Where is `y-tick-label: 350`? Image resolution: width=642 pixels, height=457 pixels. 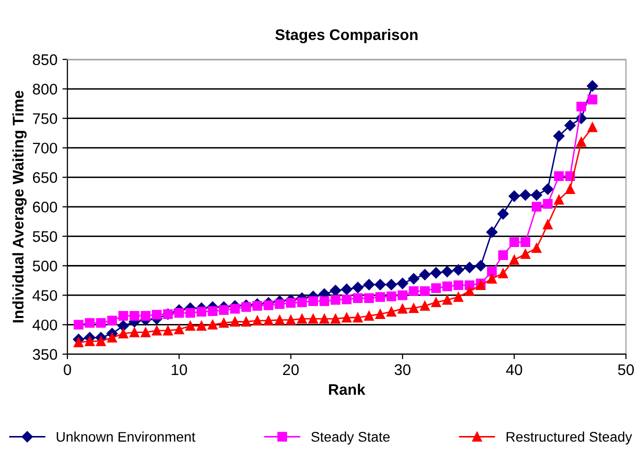
y-tick-label: 350 is located at coordinates (45, 354).